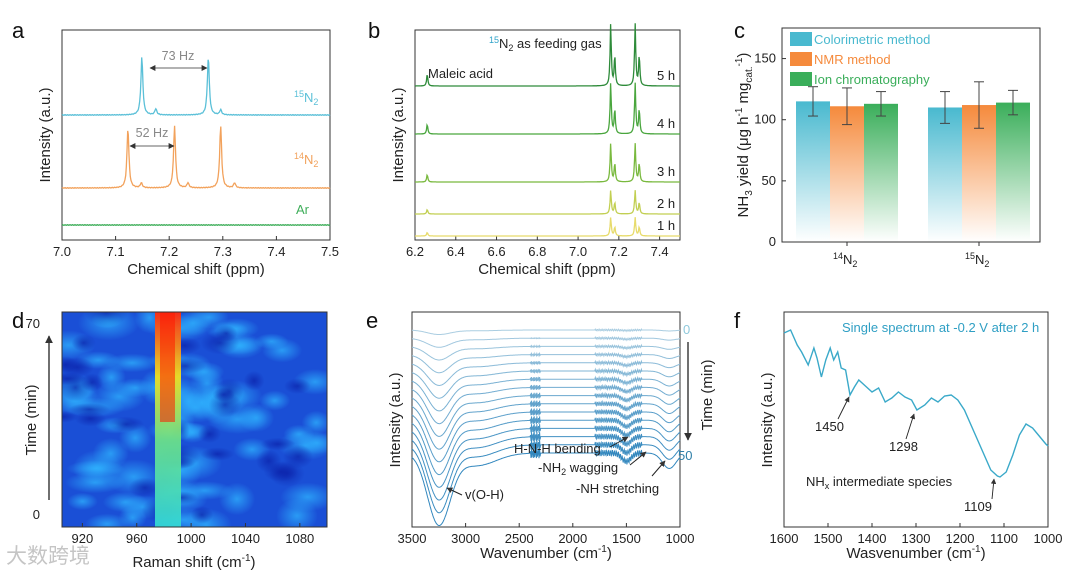  What do you see at coordinates (196, 225) in the screenshot?
I see `panel-a-series-ar` at bounding box center [196, 225].